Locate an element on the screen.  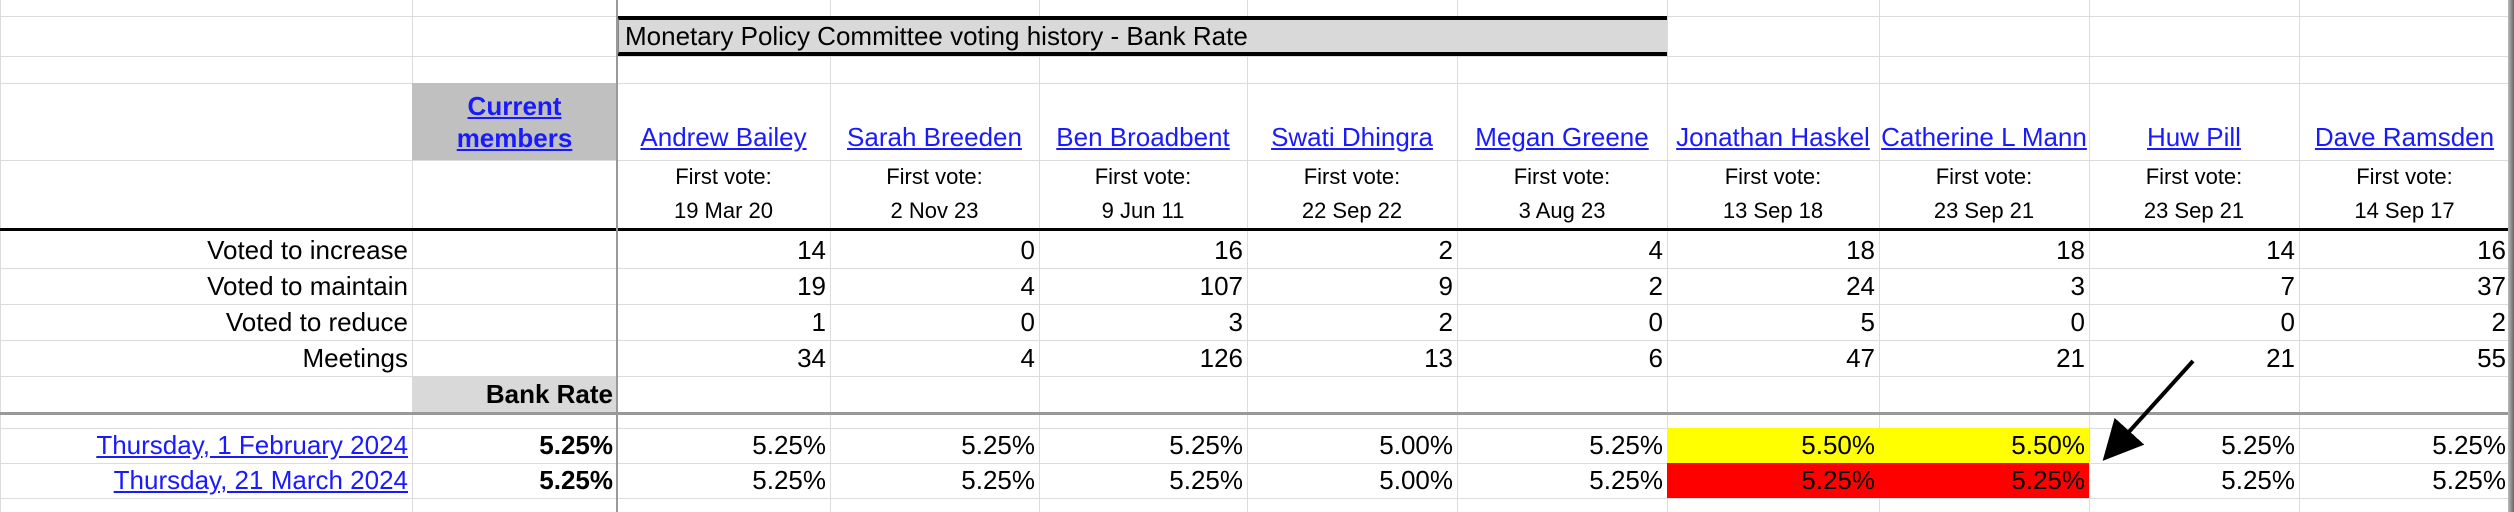
member-name: Andrew Bailey is located at coordinates (723, 137).